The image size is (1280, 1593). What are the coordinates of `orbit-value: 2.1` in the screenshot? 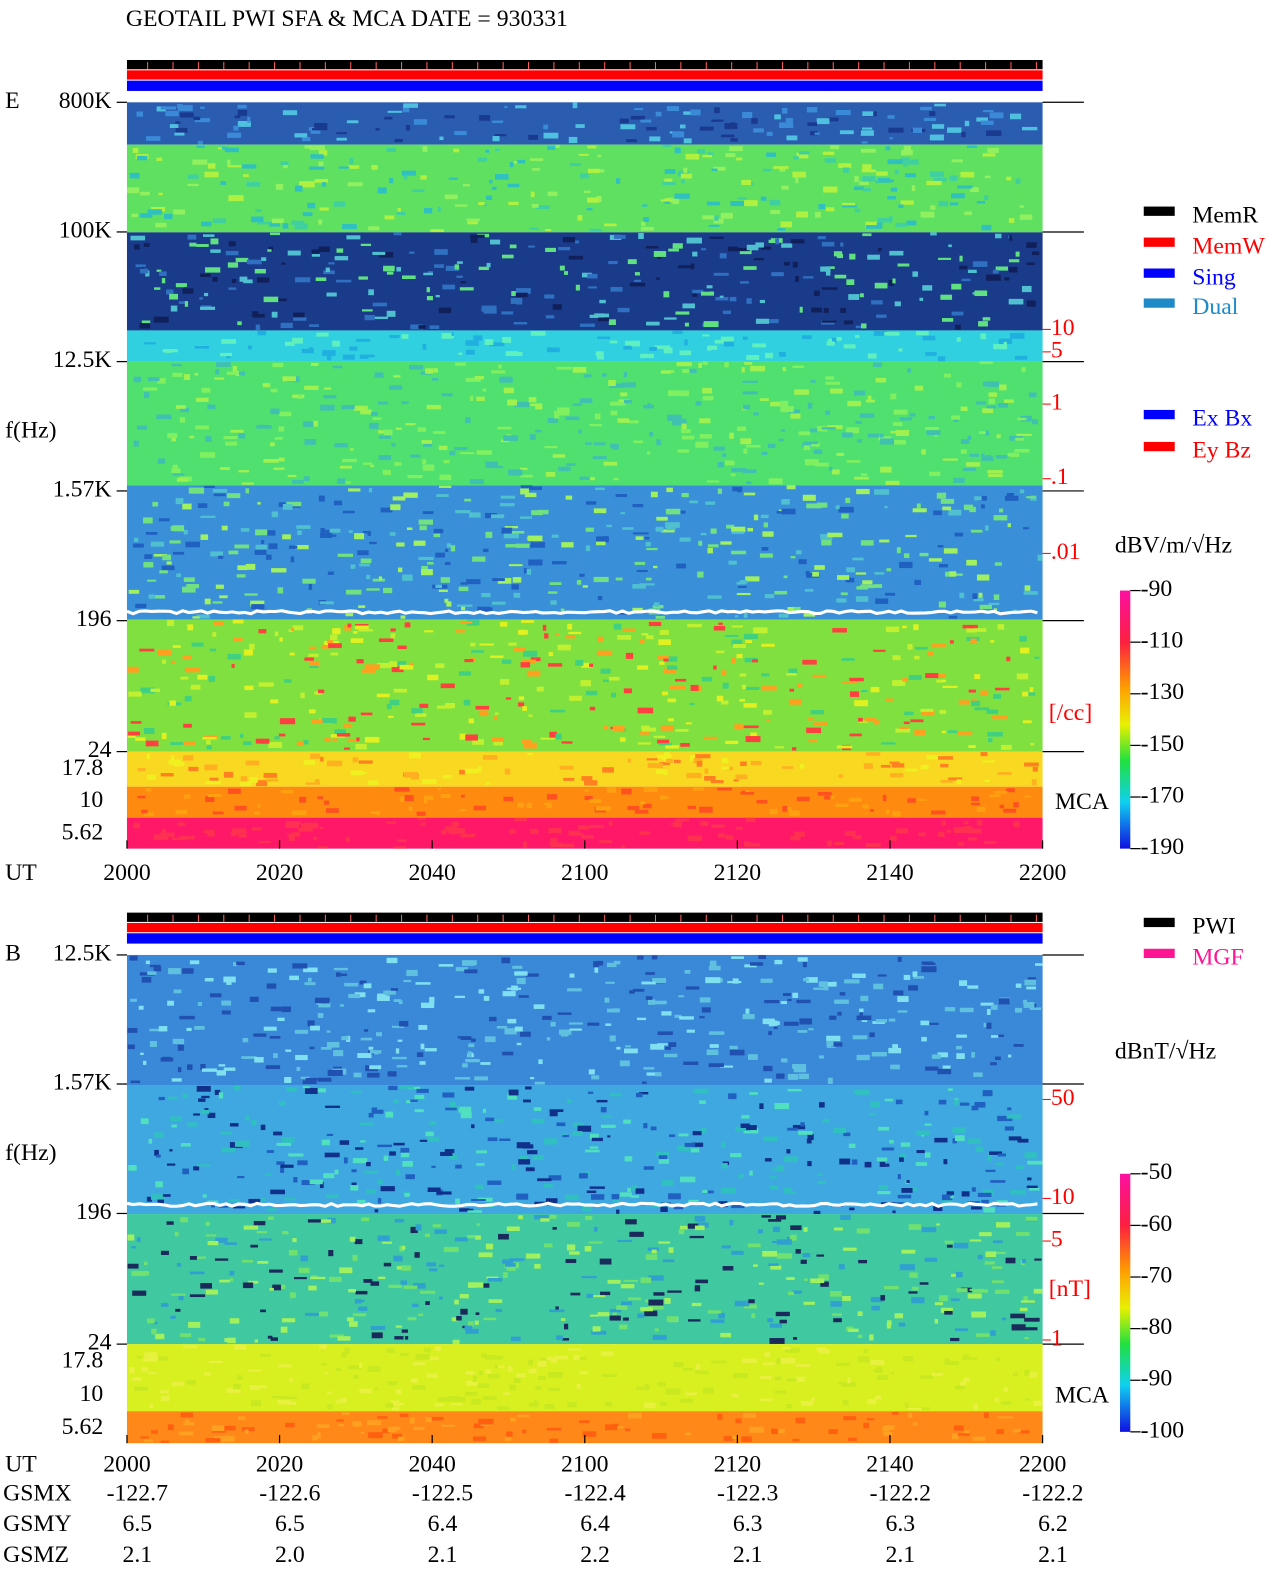 It's located at (900, 1555).